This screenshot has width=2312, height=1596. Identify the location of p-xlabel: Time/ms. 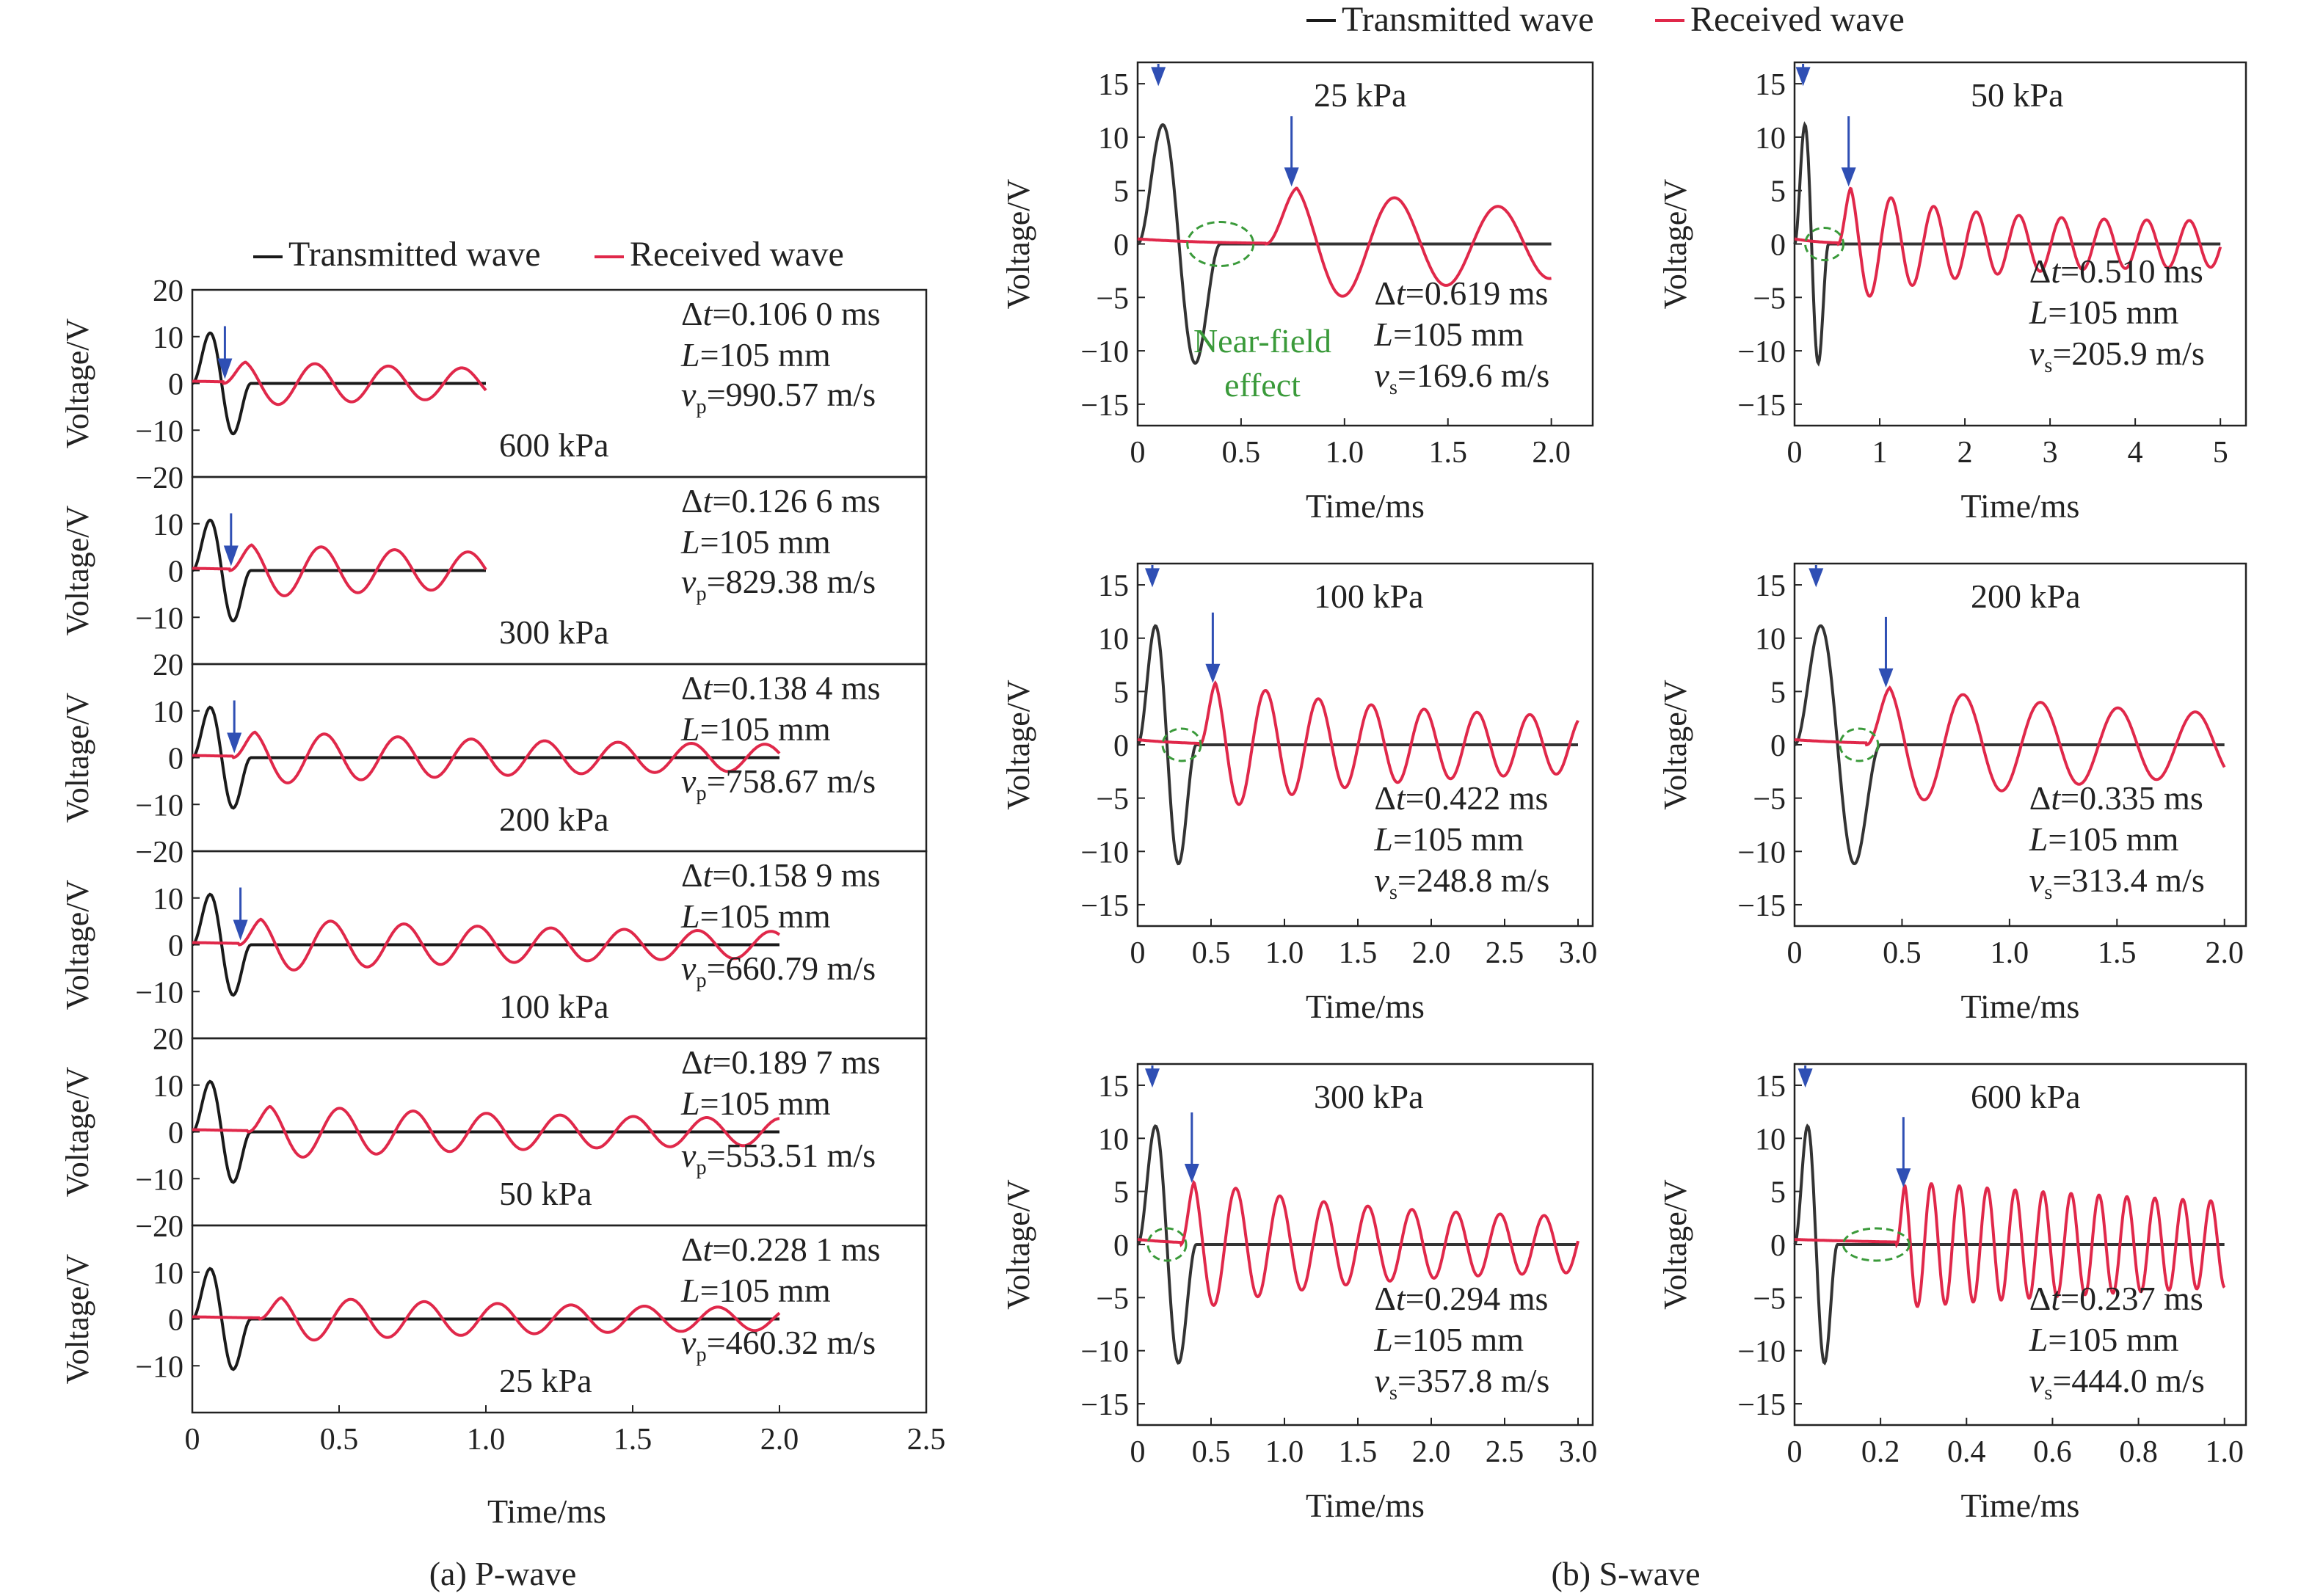
(546, 1511).